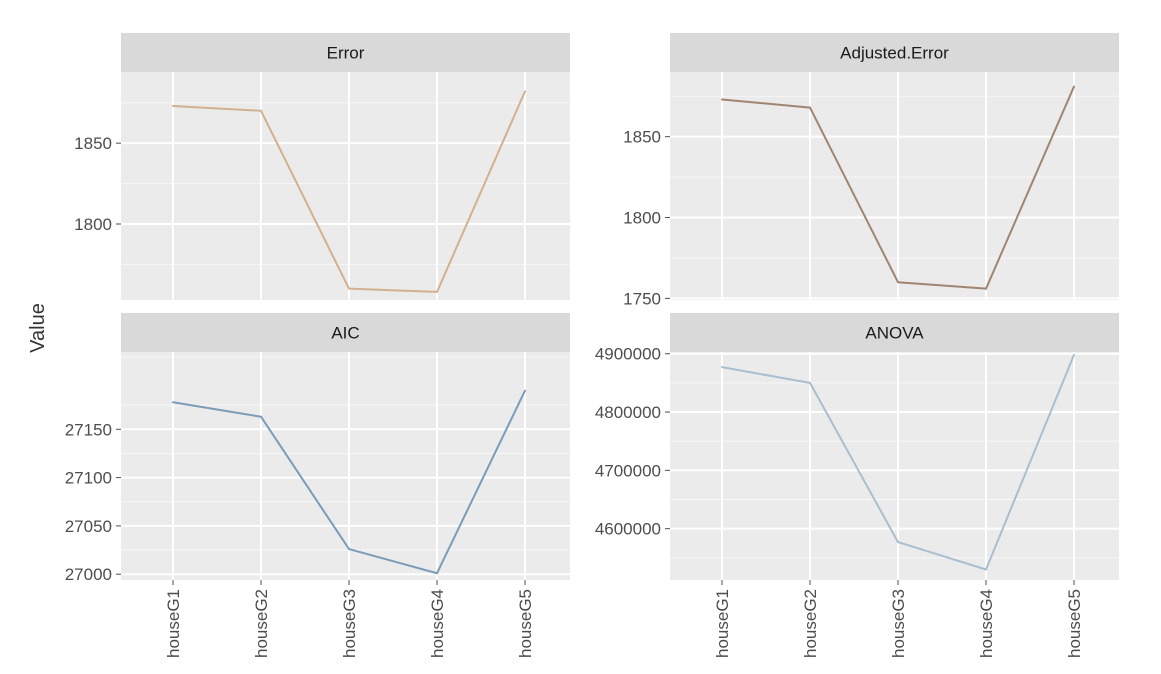 The height and width of the screenshot is (674, 1161). Describe the element at coordinates (88, 526) in the screenshot. I see `y-tick-label: 27050` at that location.